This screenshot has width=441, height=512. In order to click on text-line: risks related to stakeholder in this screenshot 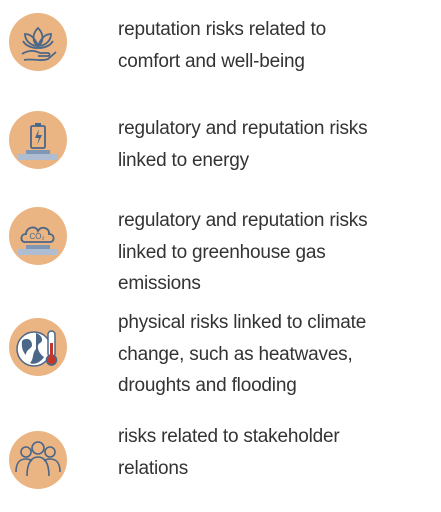, I will do `click(229, 436)`.